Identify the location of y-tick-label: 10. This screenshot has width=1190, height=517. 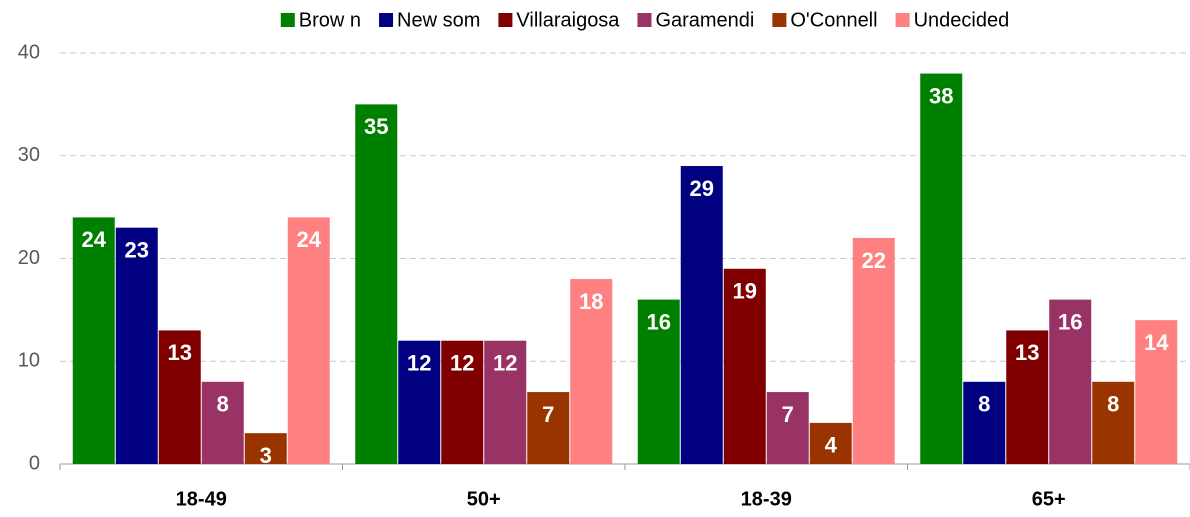
(29, 361).